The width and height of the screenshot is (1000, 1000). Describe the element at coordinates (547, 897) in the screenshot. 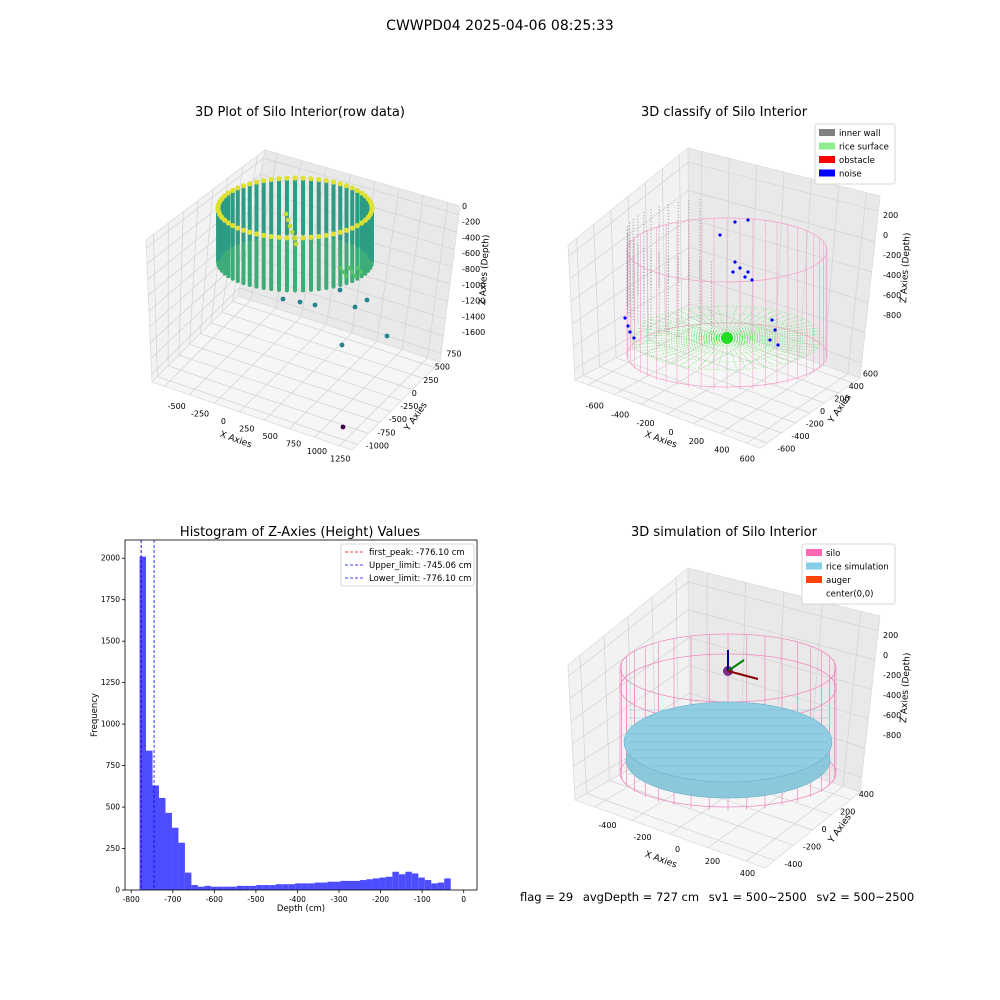

I see `flag-label: flag = 29` at that location.